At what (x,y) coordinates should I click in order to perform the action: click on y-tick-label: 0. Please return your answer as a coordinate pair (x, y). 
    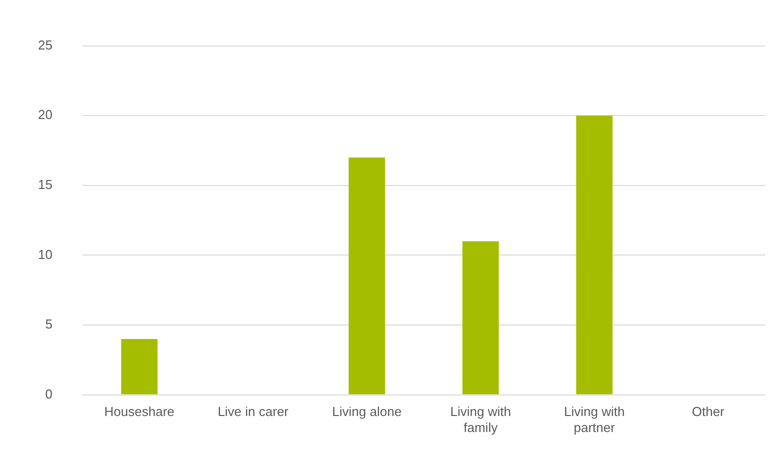
    Looking at the image, I should click on (48, 394).